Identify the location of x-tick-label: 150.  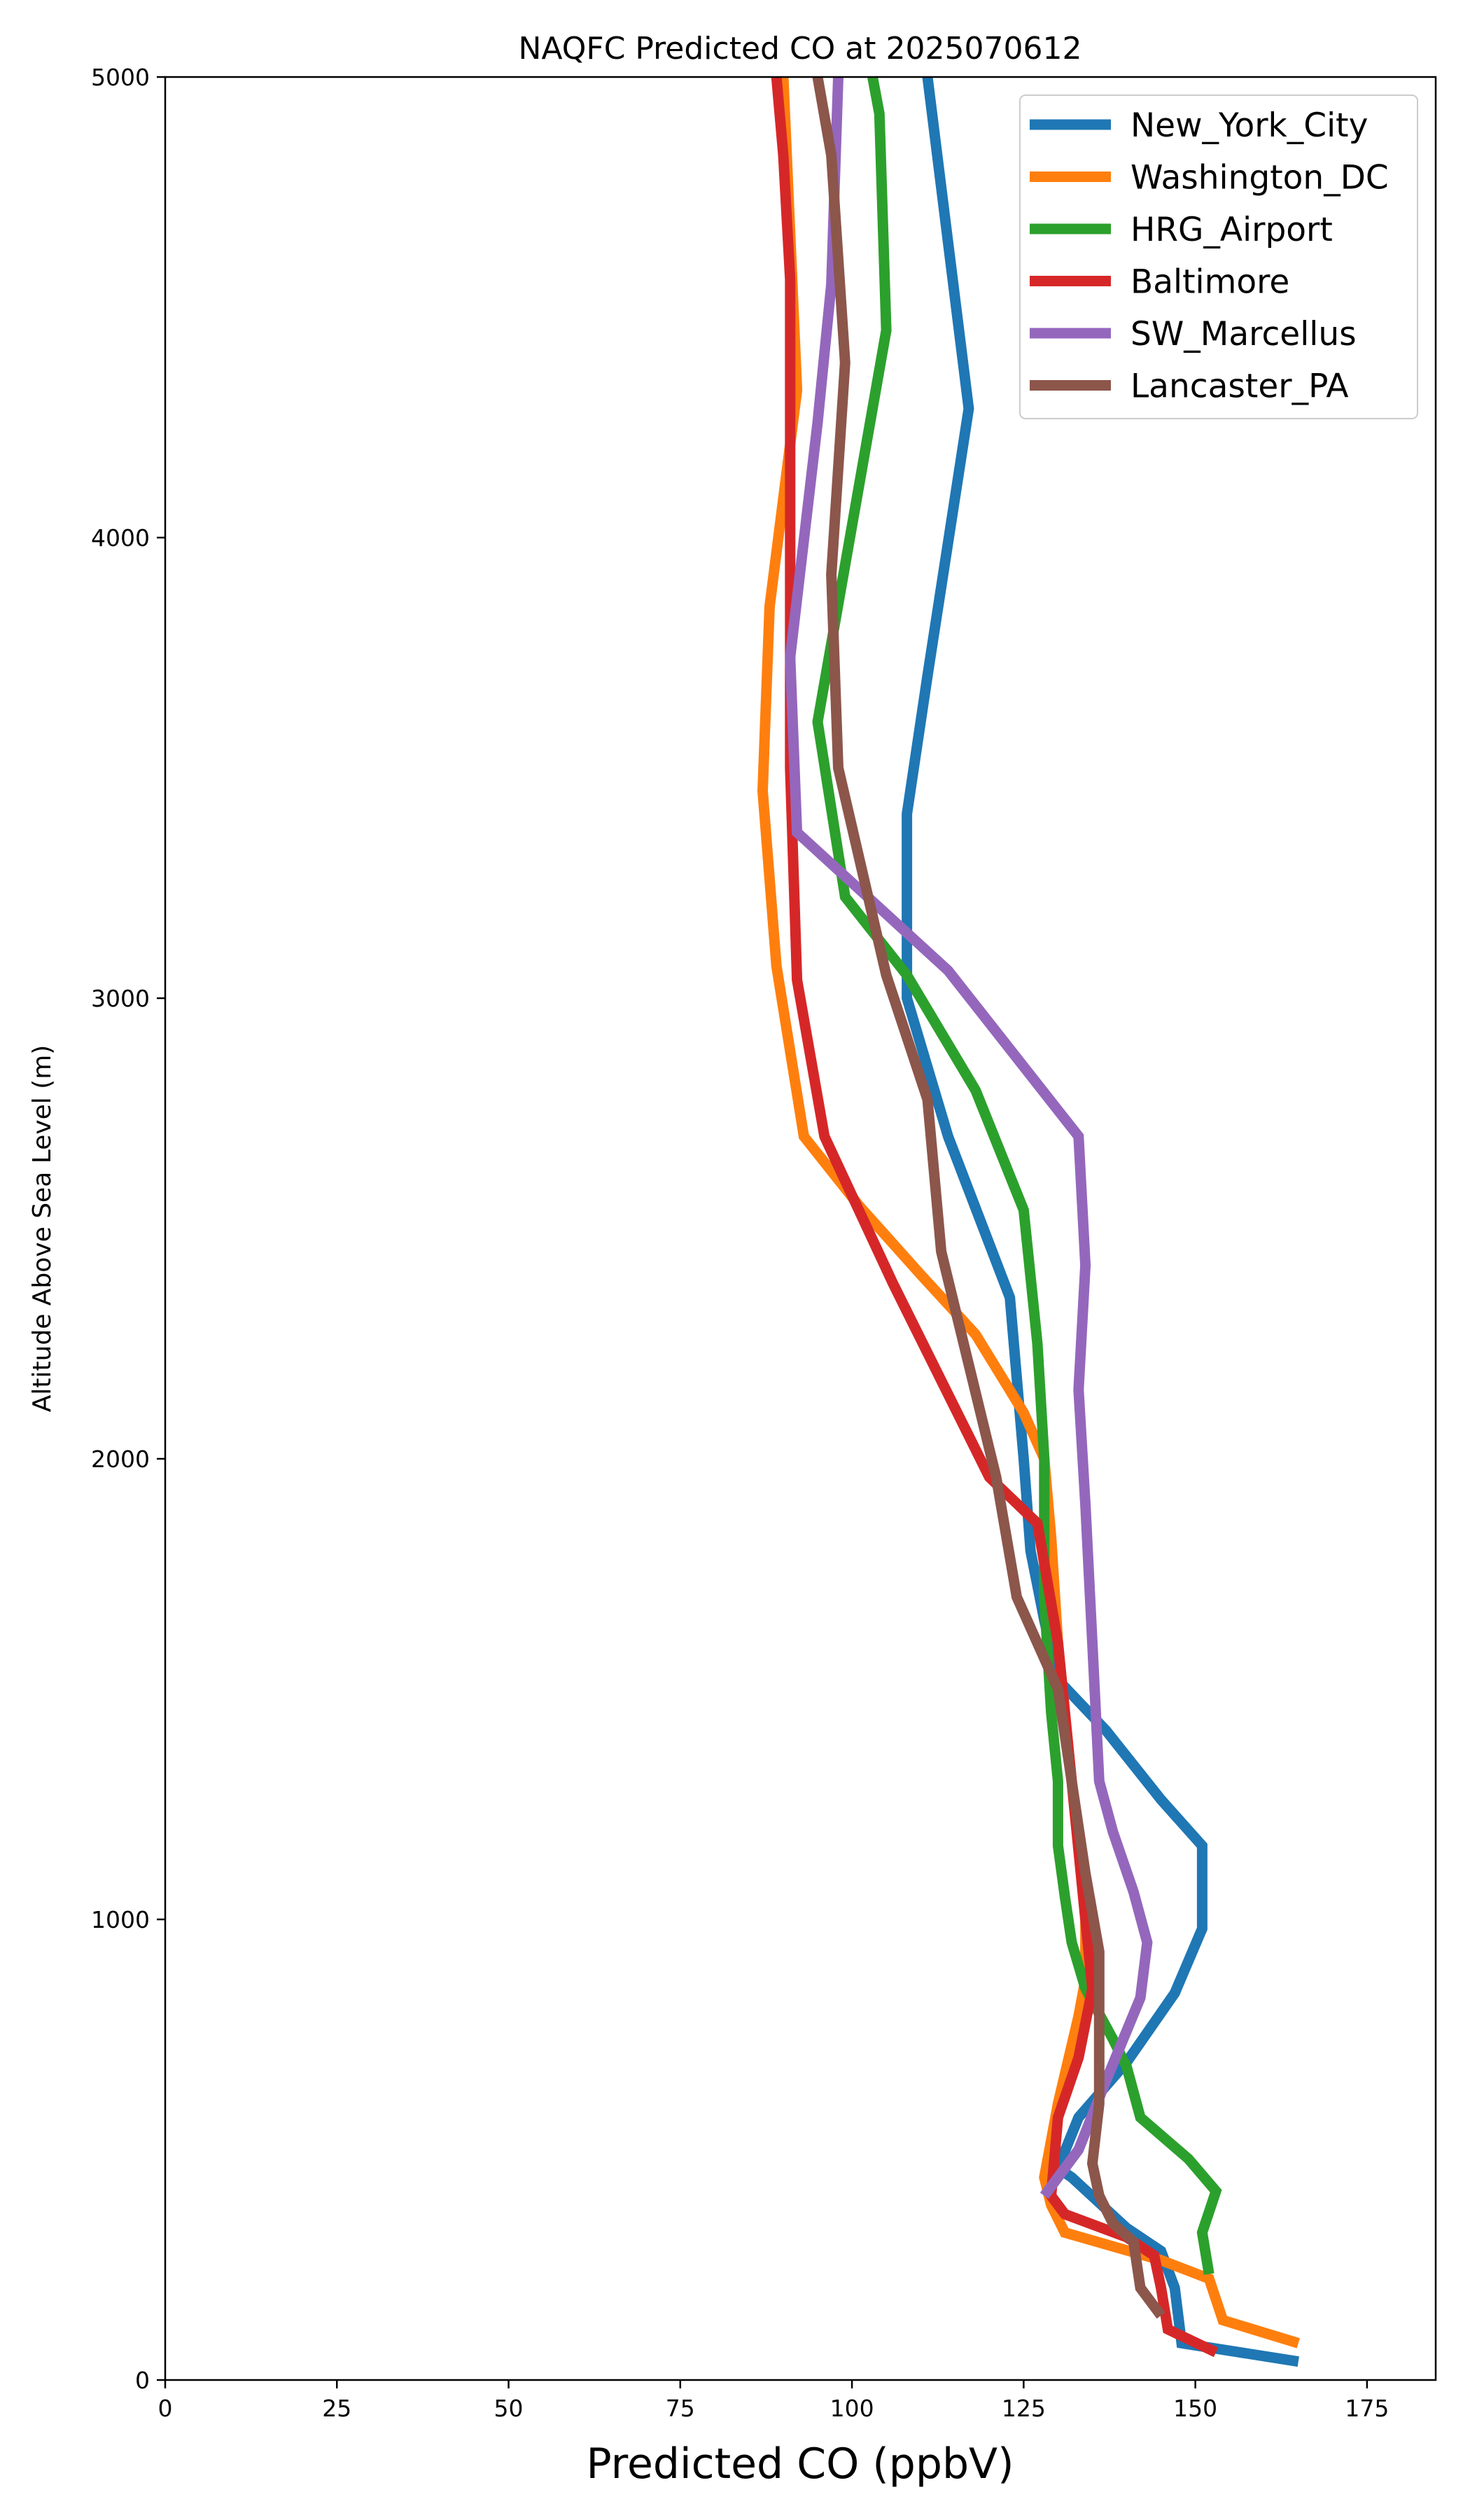
(1195, 2408).